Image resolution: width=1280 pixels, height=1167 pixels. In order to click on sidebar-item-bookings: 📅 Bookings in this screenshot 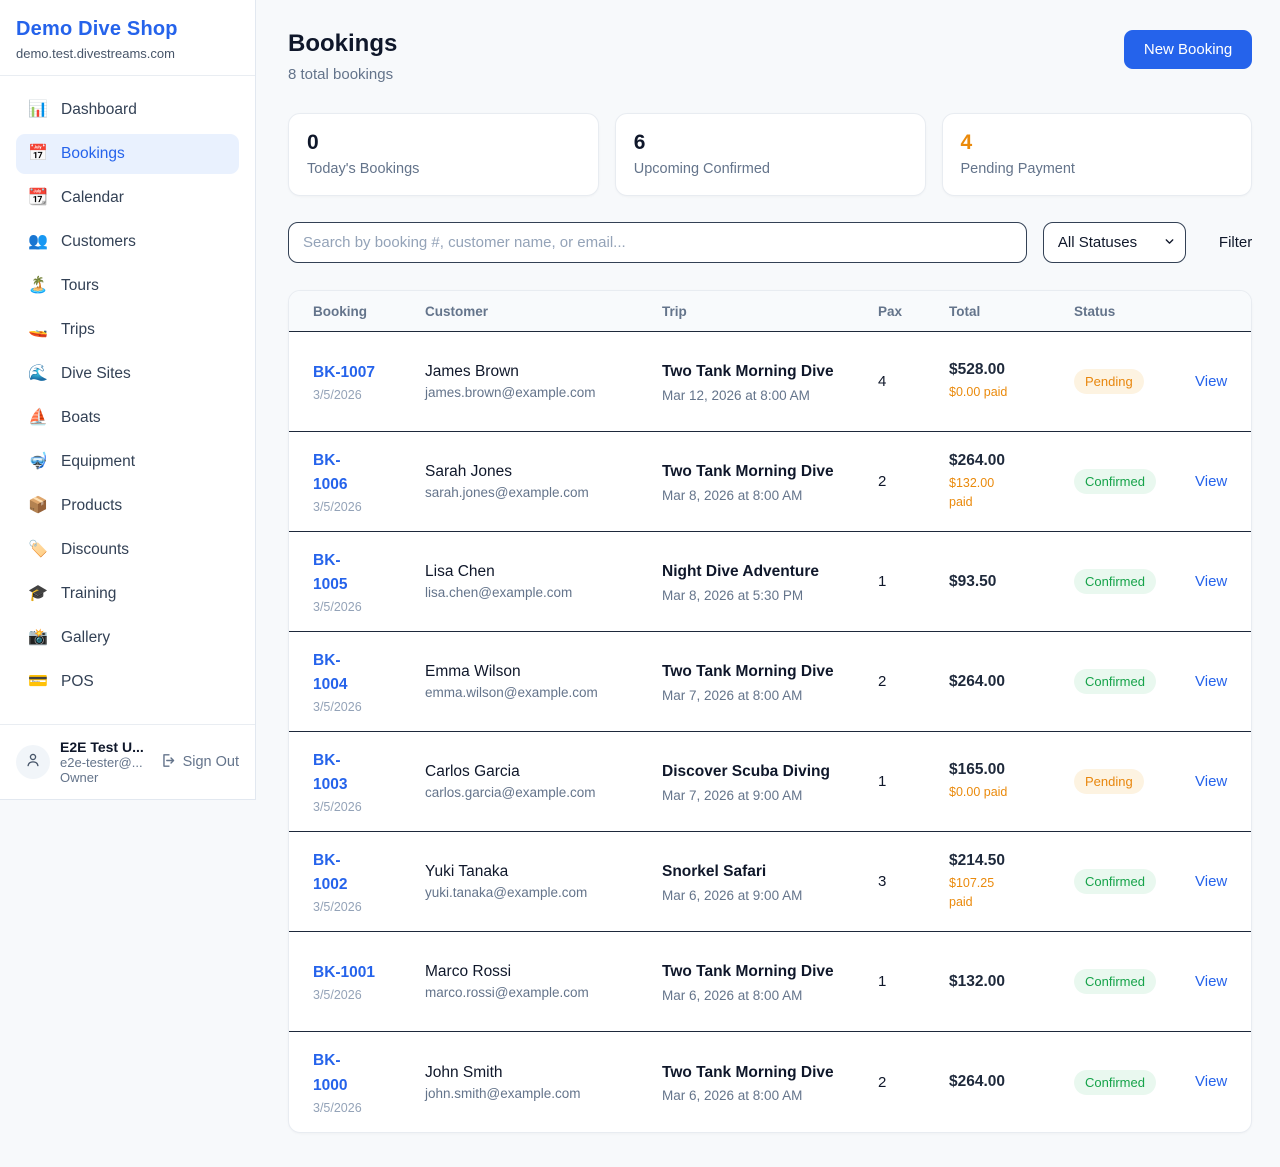, I will do `click(127, 154)`.